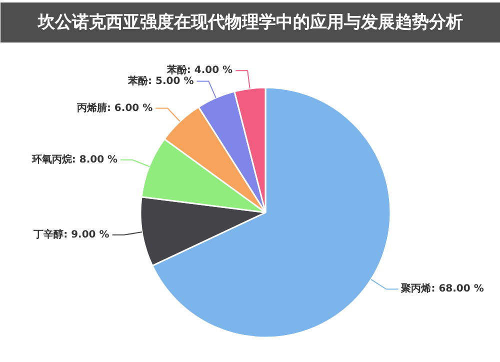  What do you see at coordinates (250, 22) in the screenshot?
I see `chart-title: 坎公诺克西亚强度在现代物理学中的应用与发展趋势分析` at bounding box center [250, 22].